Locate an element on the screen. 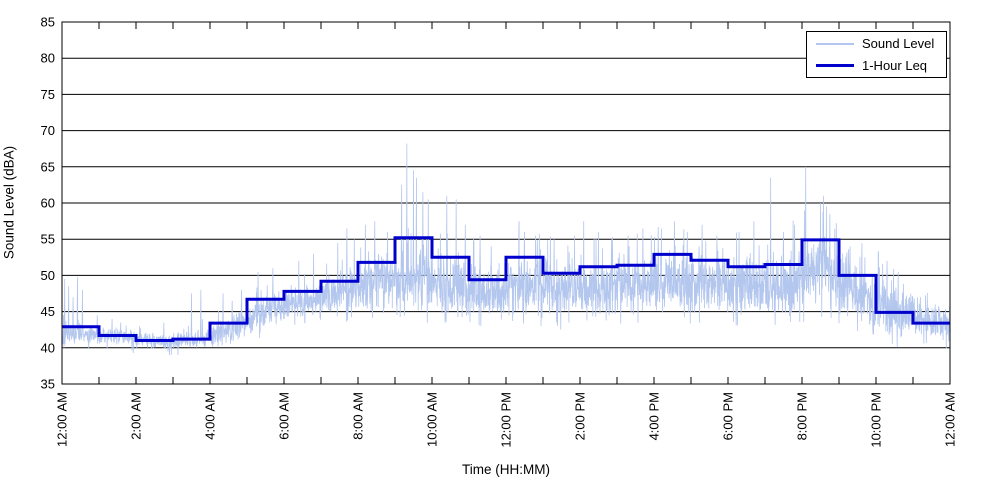  x-tick-label: 6:00 PM is located at coordinates (728, 416).